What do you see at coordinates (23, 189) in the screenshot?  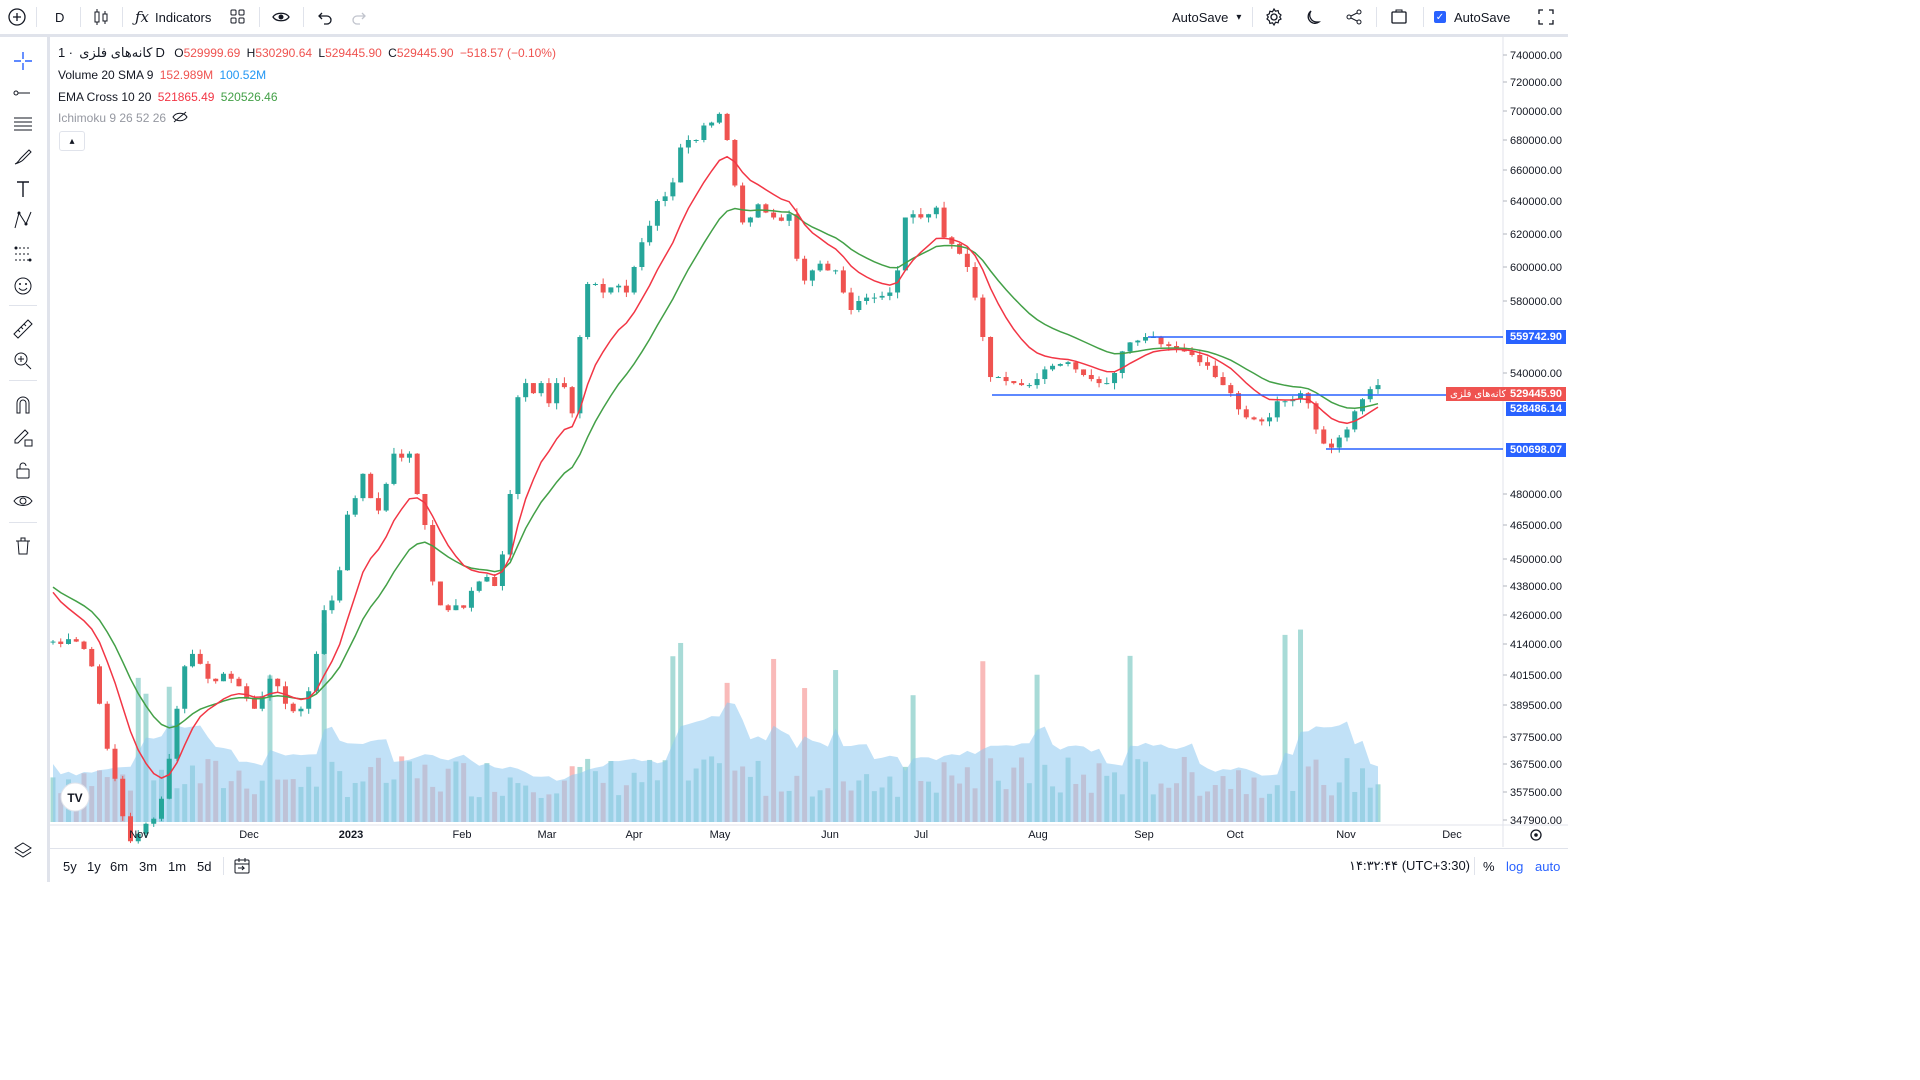 I see `text-icon` at bounding box center [23, 189].